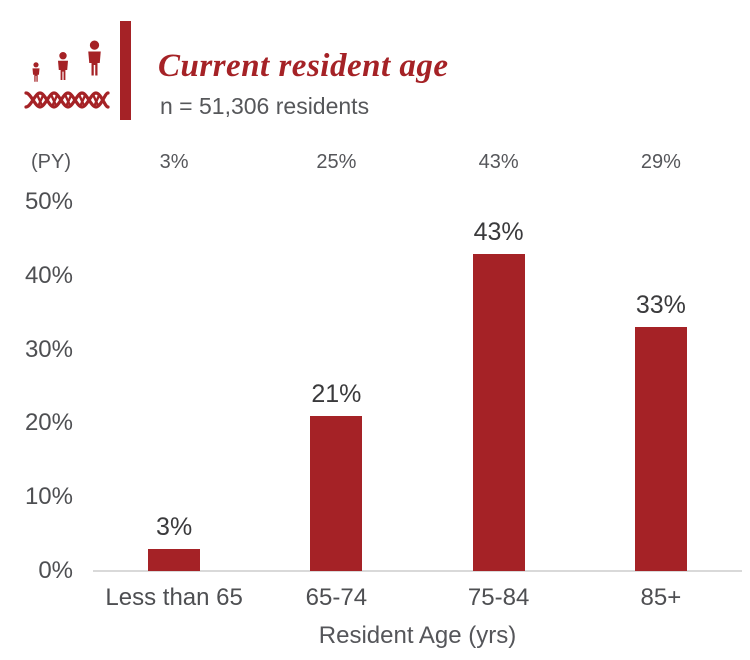 This screenshot has width=750, height=660. I want to click on bar-data-label: 21%, so click(336, 394).